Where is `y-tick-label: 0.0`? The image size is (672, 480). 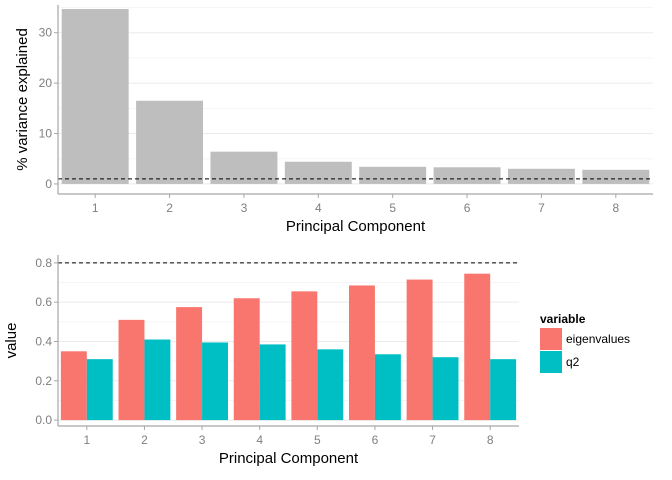
y-tick-label: 0.0 is located at coordinates (43, 420).